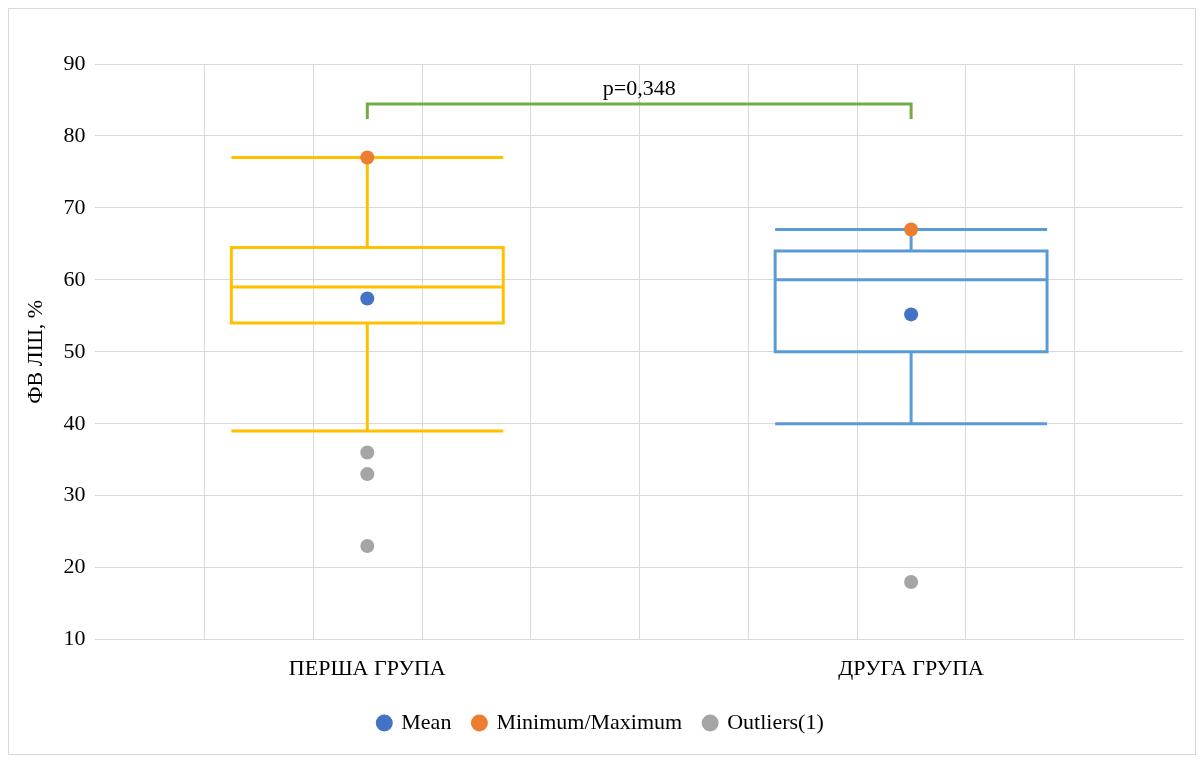 The width and height of the screenshot is (1204, 763). Describe the element at coordinates (775, 721) in the screenshot. I see `legend-label: Outliers(1)` at that location.